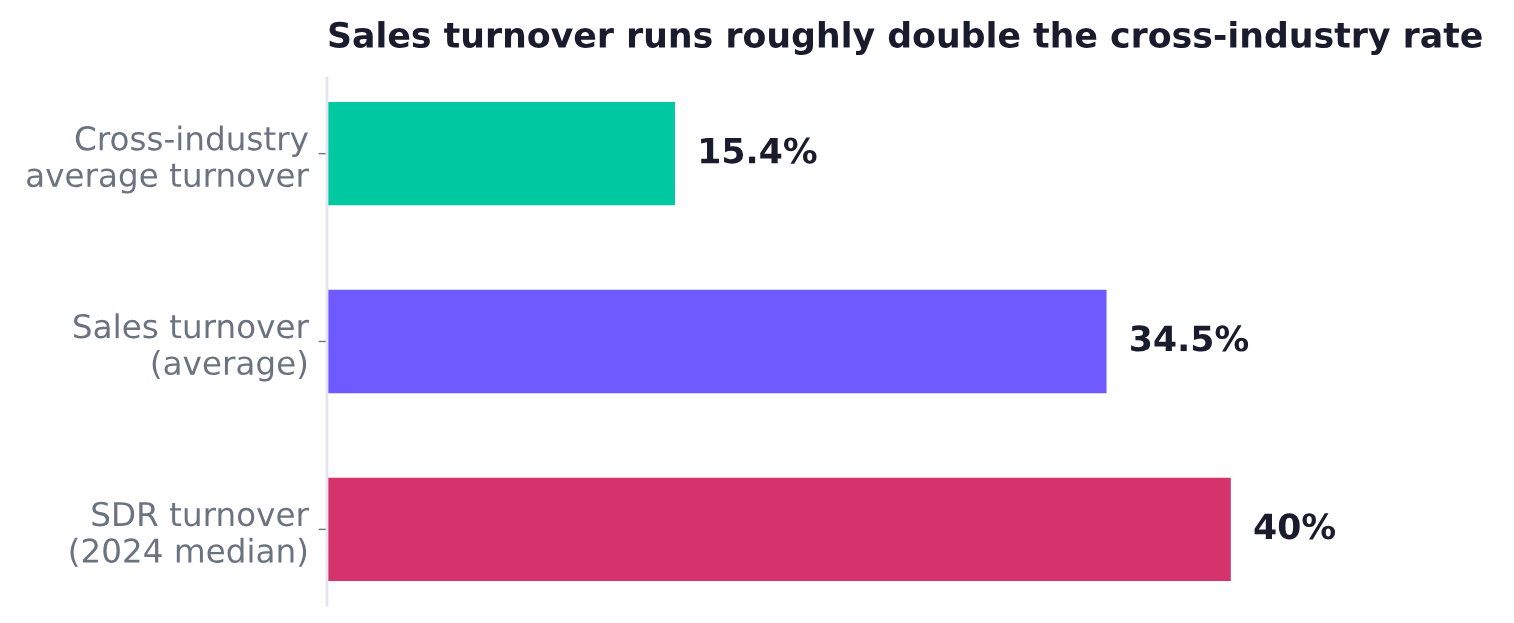 Image resolution: width=1514 pixels, height=623 pixels. Describe the element at coordinates (1295, 526) in the screenshot. I see `data-label: 40%` at that location.